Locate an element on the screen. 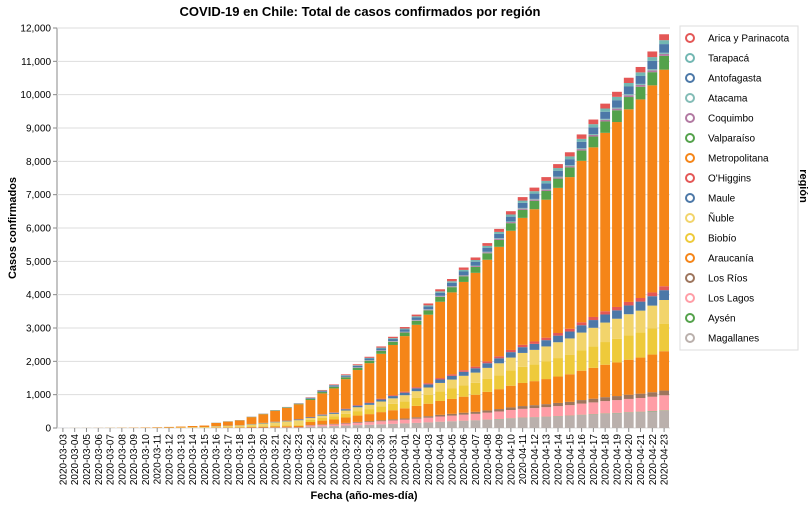 Image resolution: width=811 pixels, height=508 pixels. x-tick-label: 2020-03-22 is located at coordinates (287, 460).